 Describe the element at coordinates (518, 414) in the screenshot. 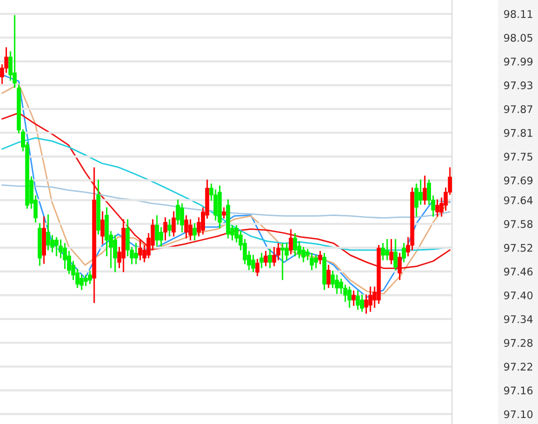

I see `y-tick-label: 97.10` at that location.